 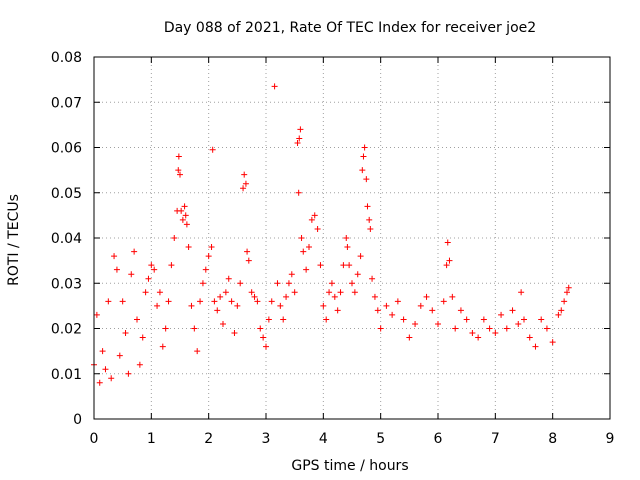 I want to click on x-tick-label: 7, so click(x=495, y=439).